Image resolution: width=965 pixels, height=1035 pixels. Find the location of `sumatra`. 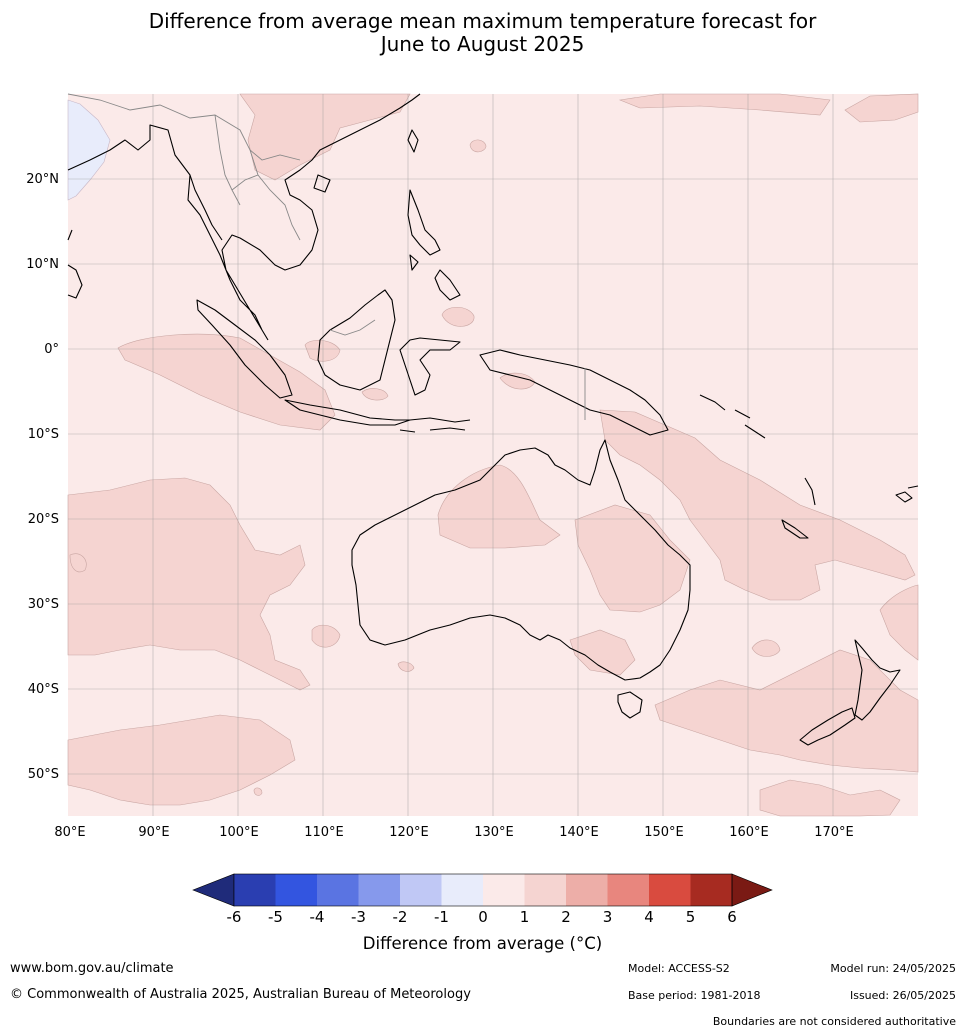

sumatra is located at coordinates (244, 349).